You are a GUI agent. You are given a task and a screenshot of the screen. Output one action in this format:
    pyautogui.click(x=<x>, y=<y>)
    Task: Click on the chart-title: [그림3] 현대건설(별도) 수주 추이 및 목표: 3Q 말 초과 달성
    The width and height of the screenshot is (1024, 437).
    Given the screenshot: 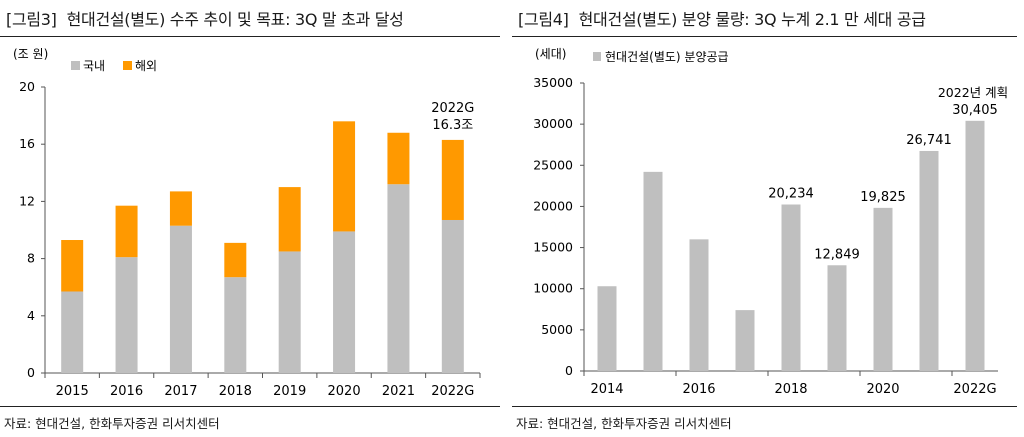 What is the action you would take?
    pyautogui.click(x=205, y=18)
    